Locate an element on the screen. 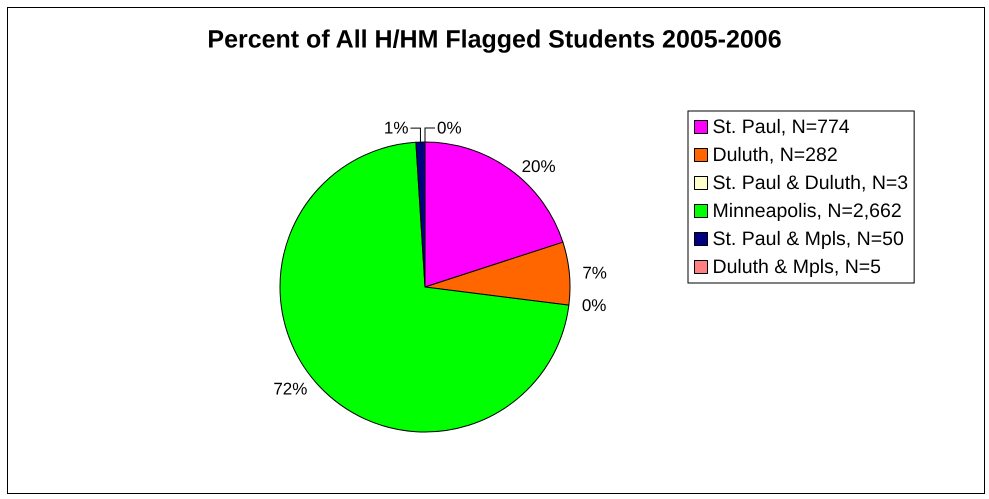  data-label: 1% is located at coordinates (396, 128).